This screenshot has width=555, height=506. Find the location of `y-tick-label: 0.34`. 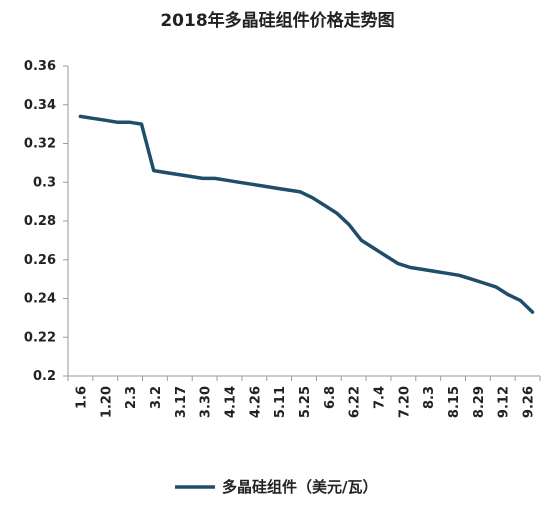

y-tick-label: 0.34 is located at coordinates (40, 105).